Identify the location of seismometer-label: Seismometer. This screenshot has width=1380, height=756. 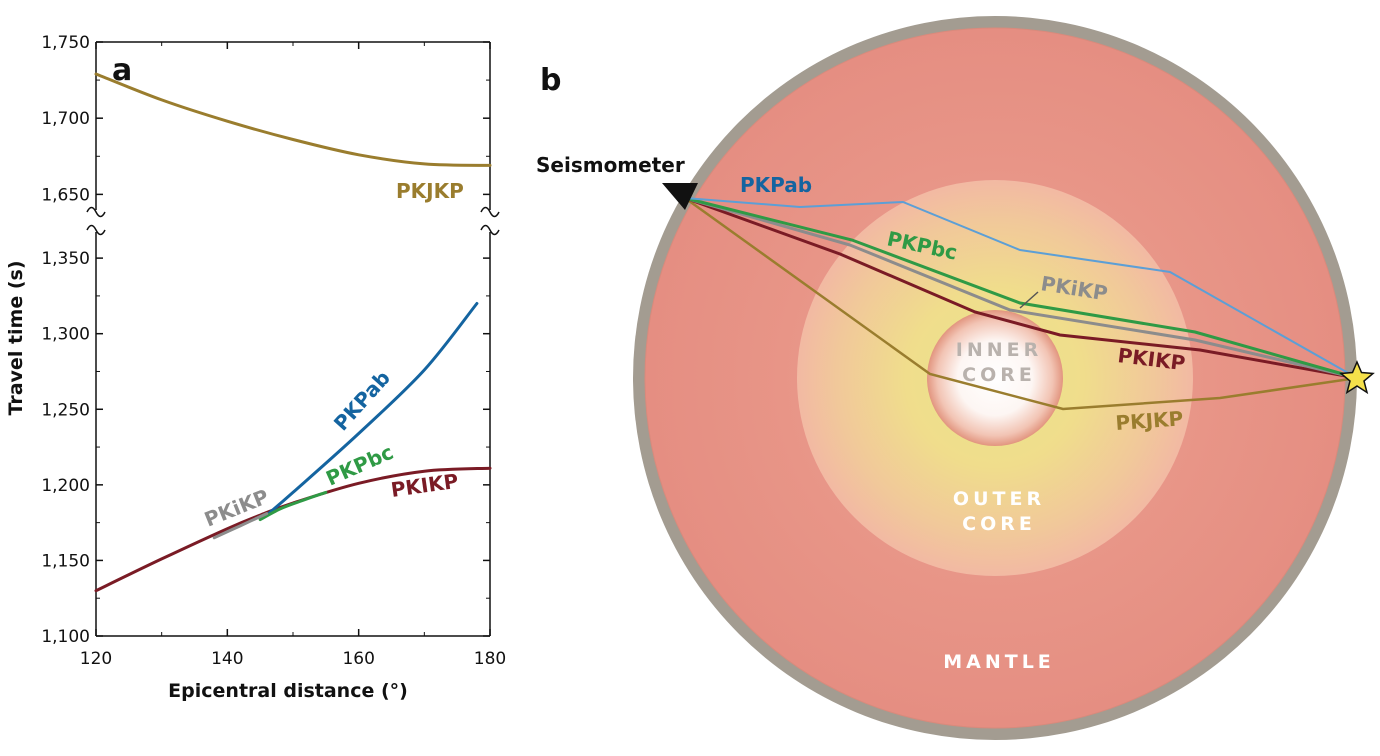
(610, 165).